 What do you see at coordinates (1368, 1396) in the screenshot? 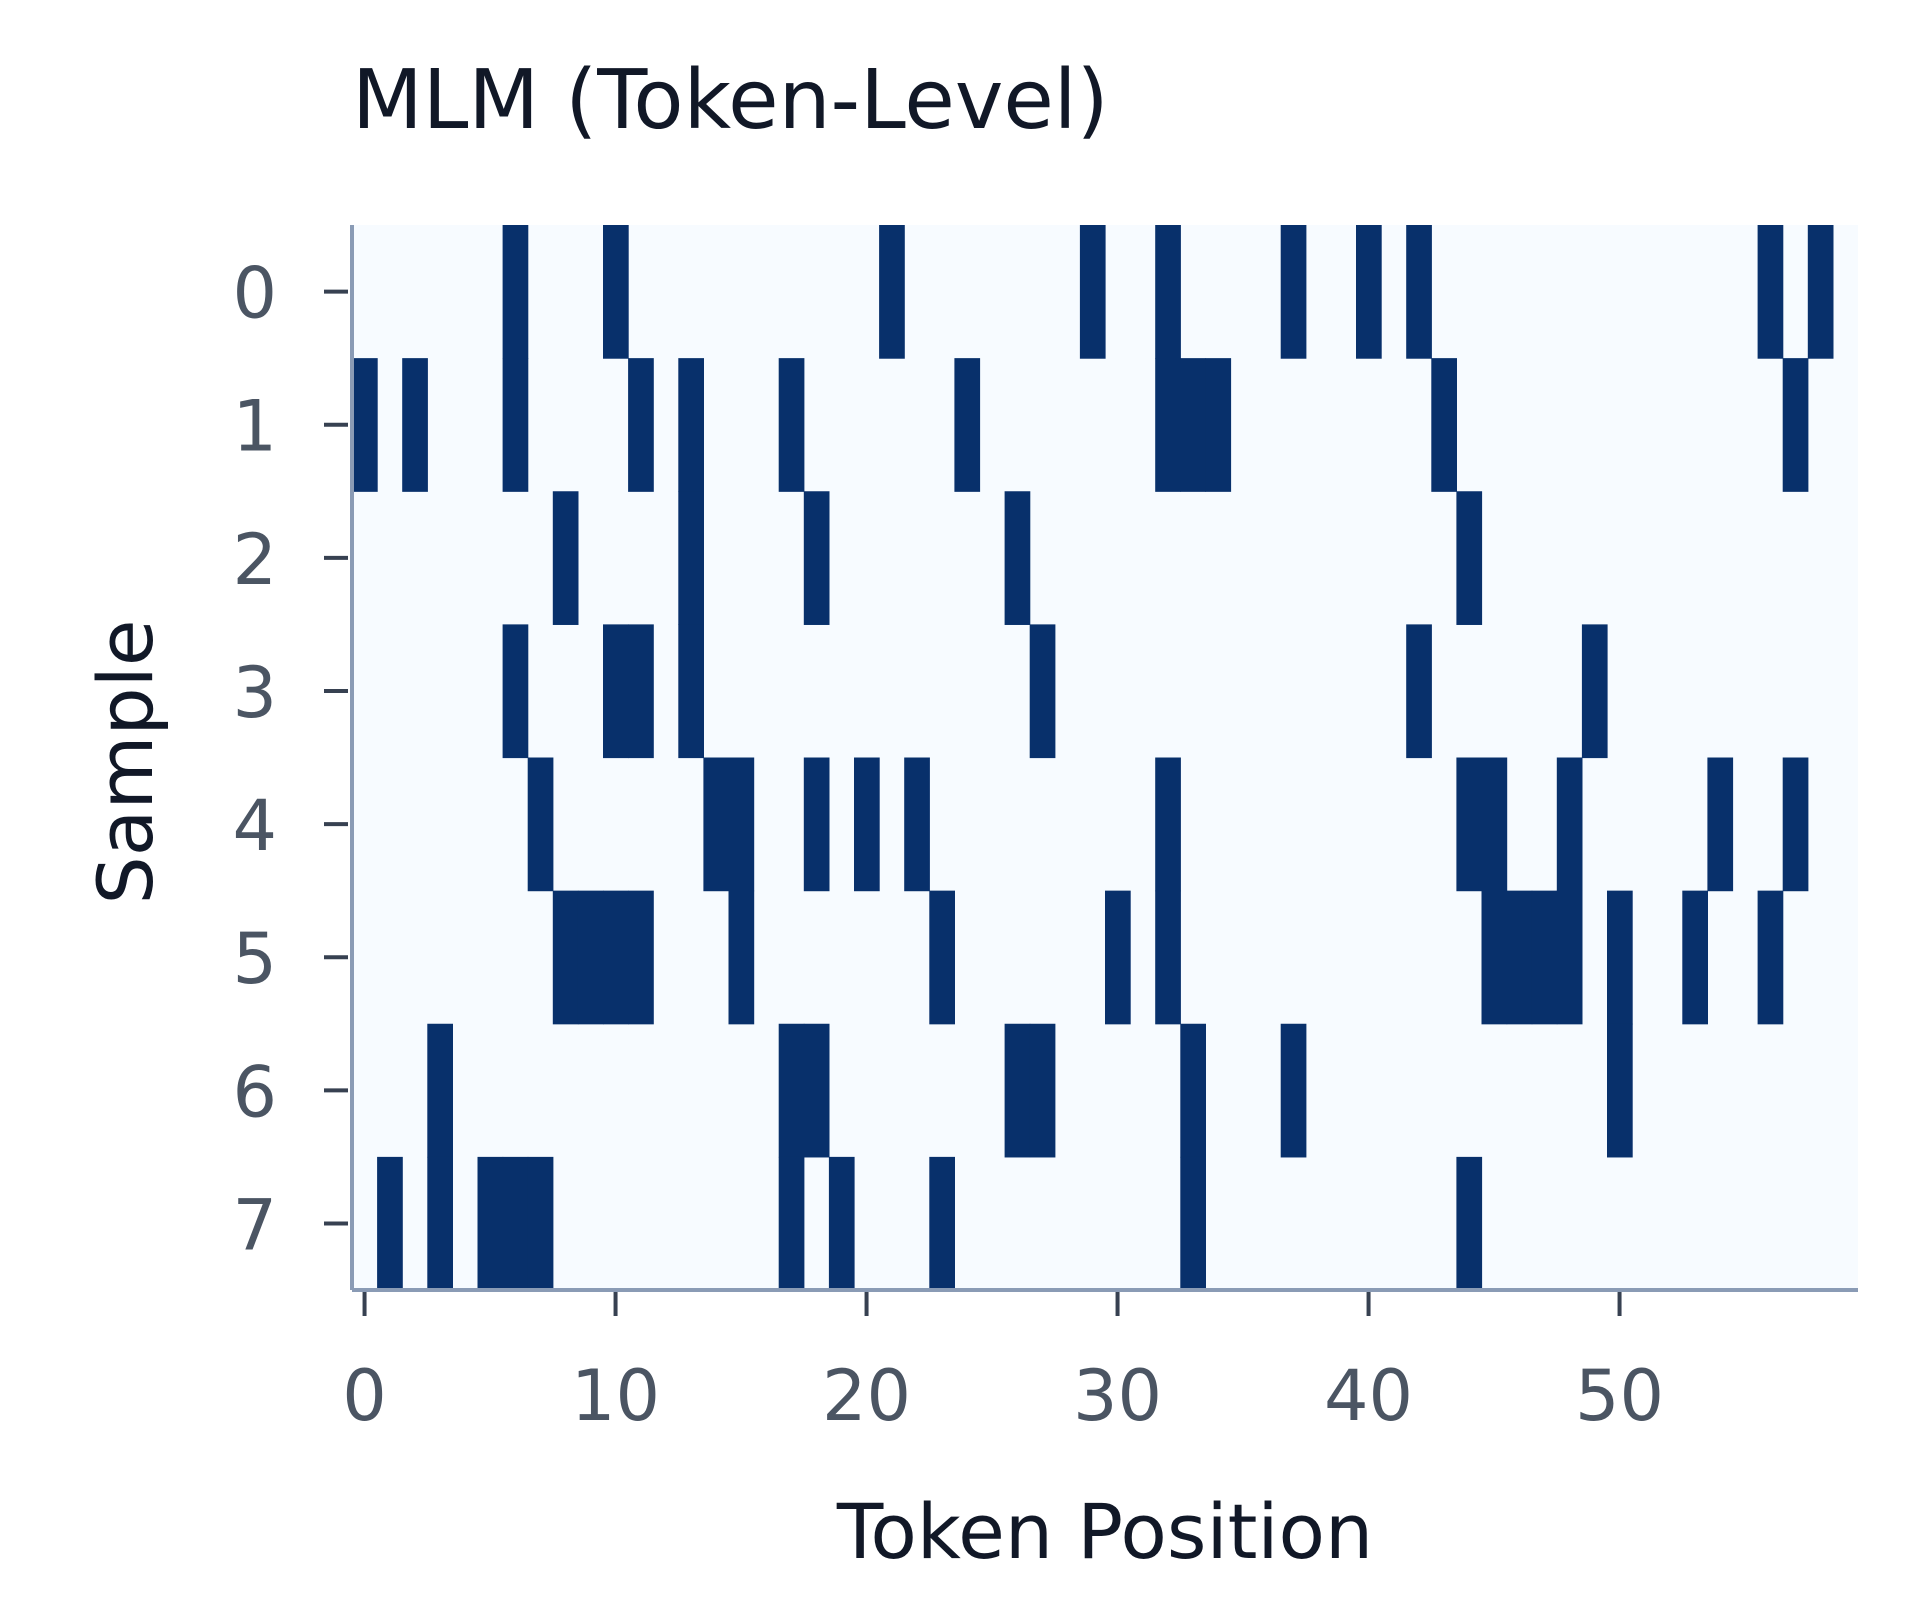
I see `x-tick-label: 40` at bounding box center [1368, 1396].